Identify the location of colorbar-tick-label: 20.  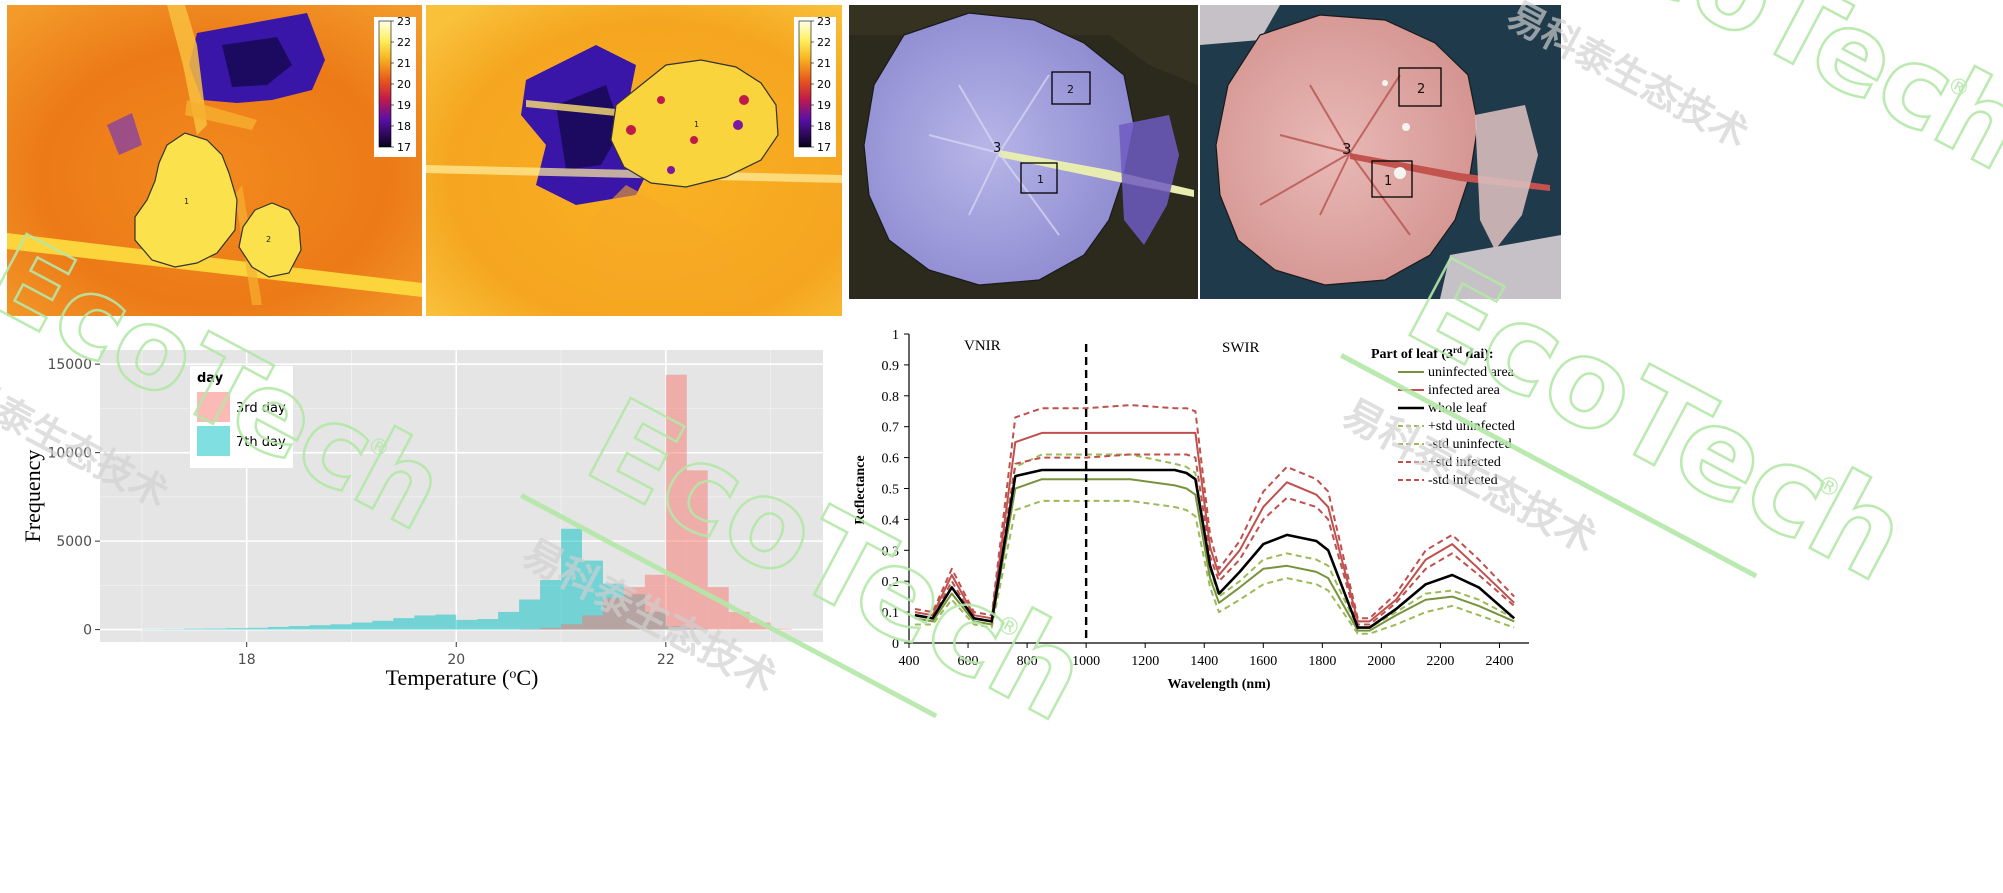
(824, 84).